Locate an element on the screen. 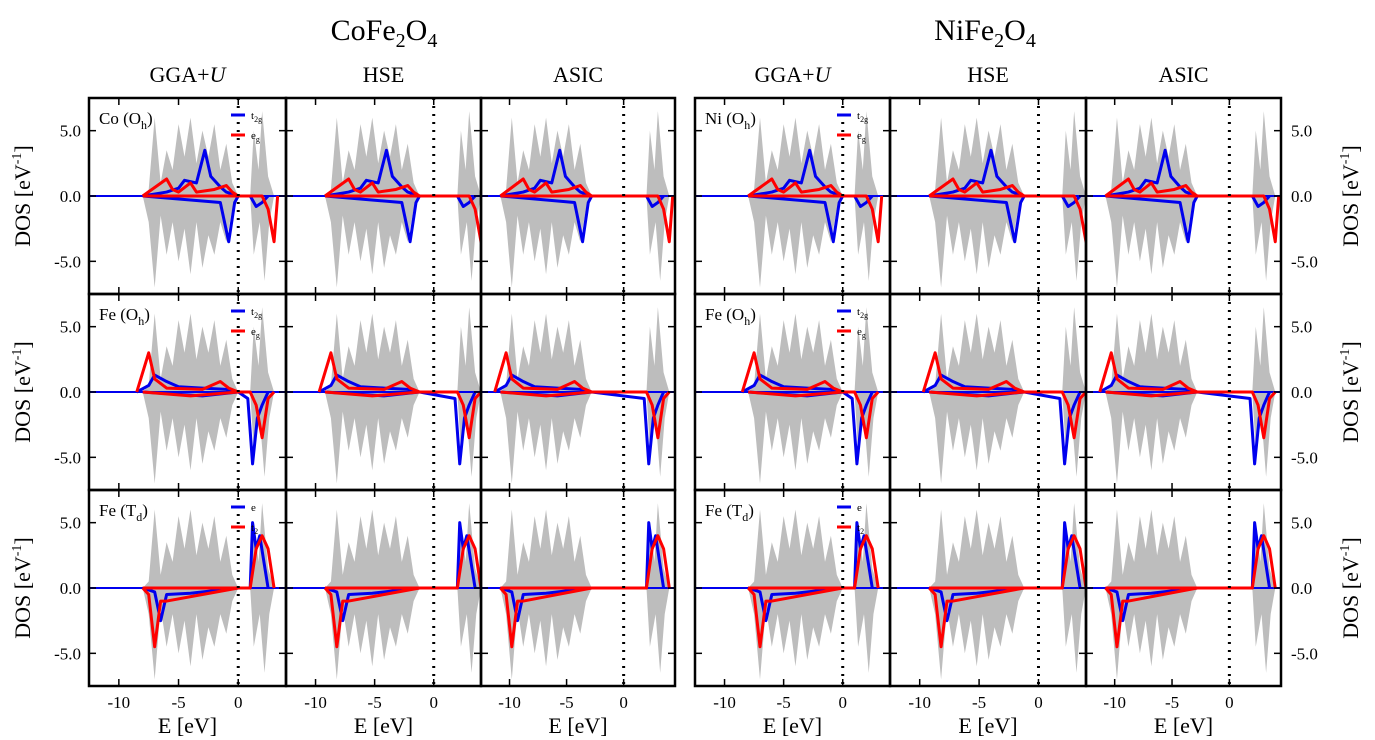 The image size is (1375, 740). panel-r1-c2 is located at coordinates (578, 392).